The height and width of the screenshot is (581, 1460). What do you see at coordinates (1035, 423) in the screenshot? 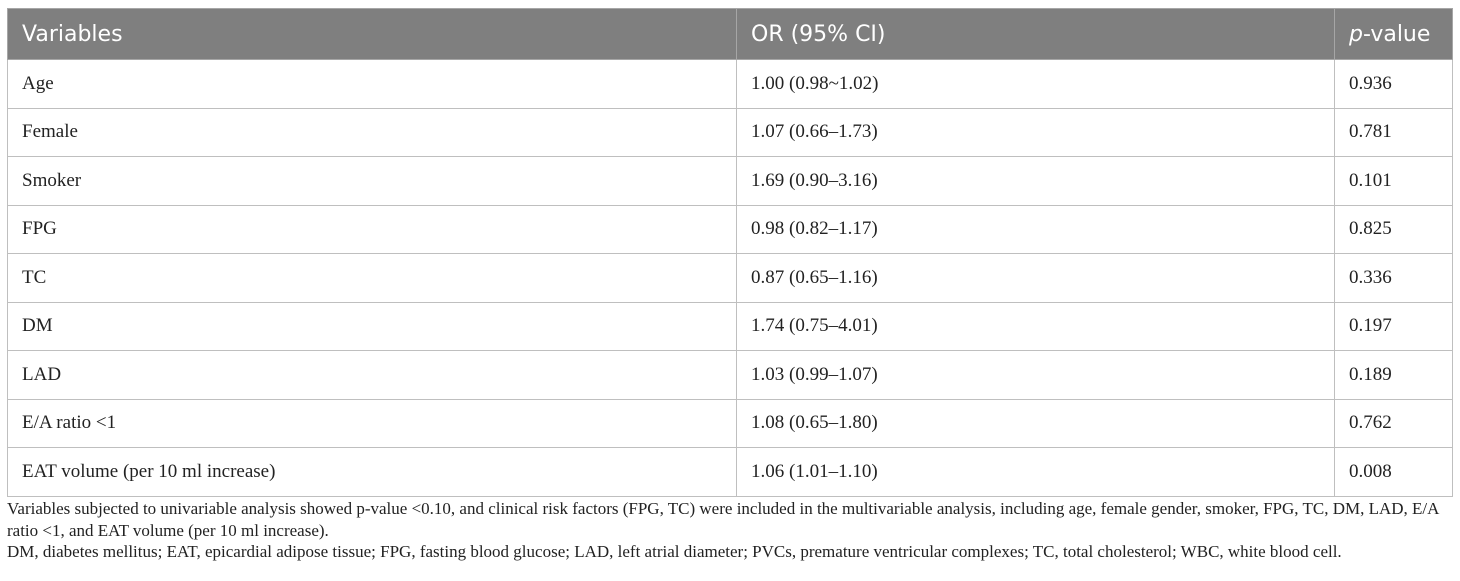
I see `cell-or-ci: 1.08 (0.65–1.80)` at bounding box center [1035, 423].